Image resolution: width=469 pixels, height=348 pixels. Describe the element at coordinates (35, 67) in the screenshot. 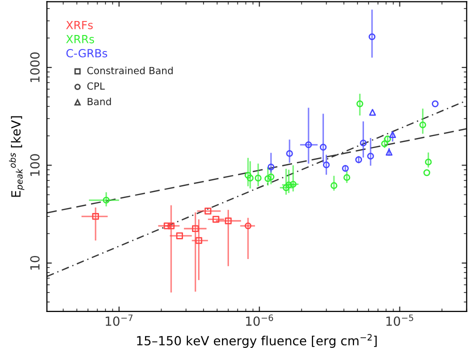

I see `y-tick-label: 1000` at that location.